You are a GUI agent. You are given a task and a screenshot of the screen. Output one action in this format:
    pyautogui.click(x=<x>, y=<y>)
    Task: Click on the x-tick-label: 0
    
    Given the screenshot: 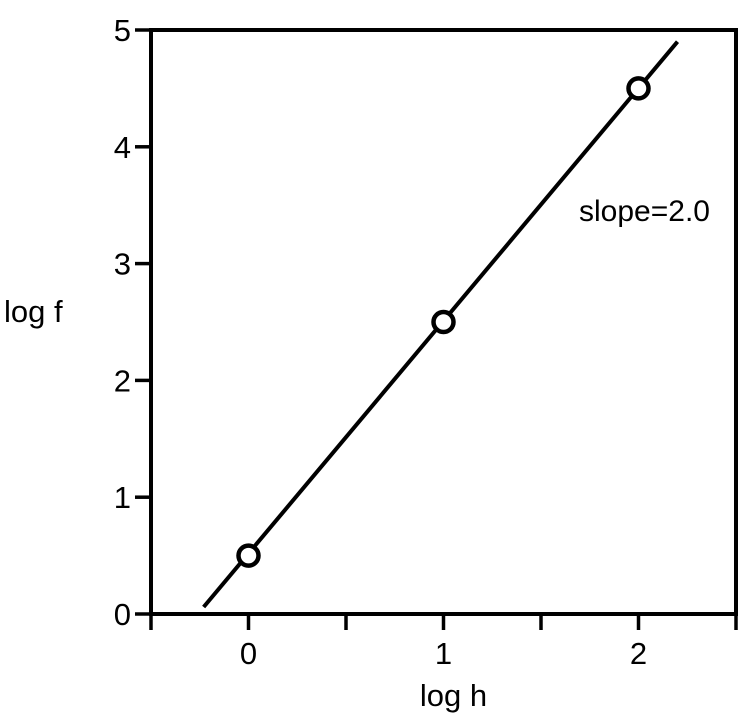 What is the action you would take?
    pyautogui.click(x=248, y=653)
    